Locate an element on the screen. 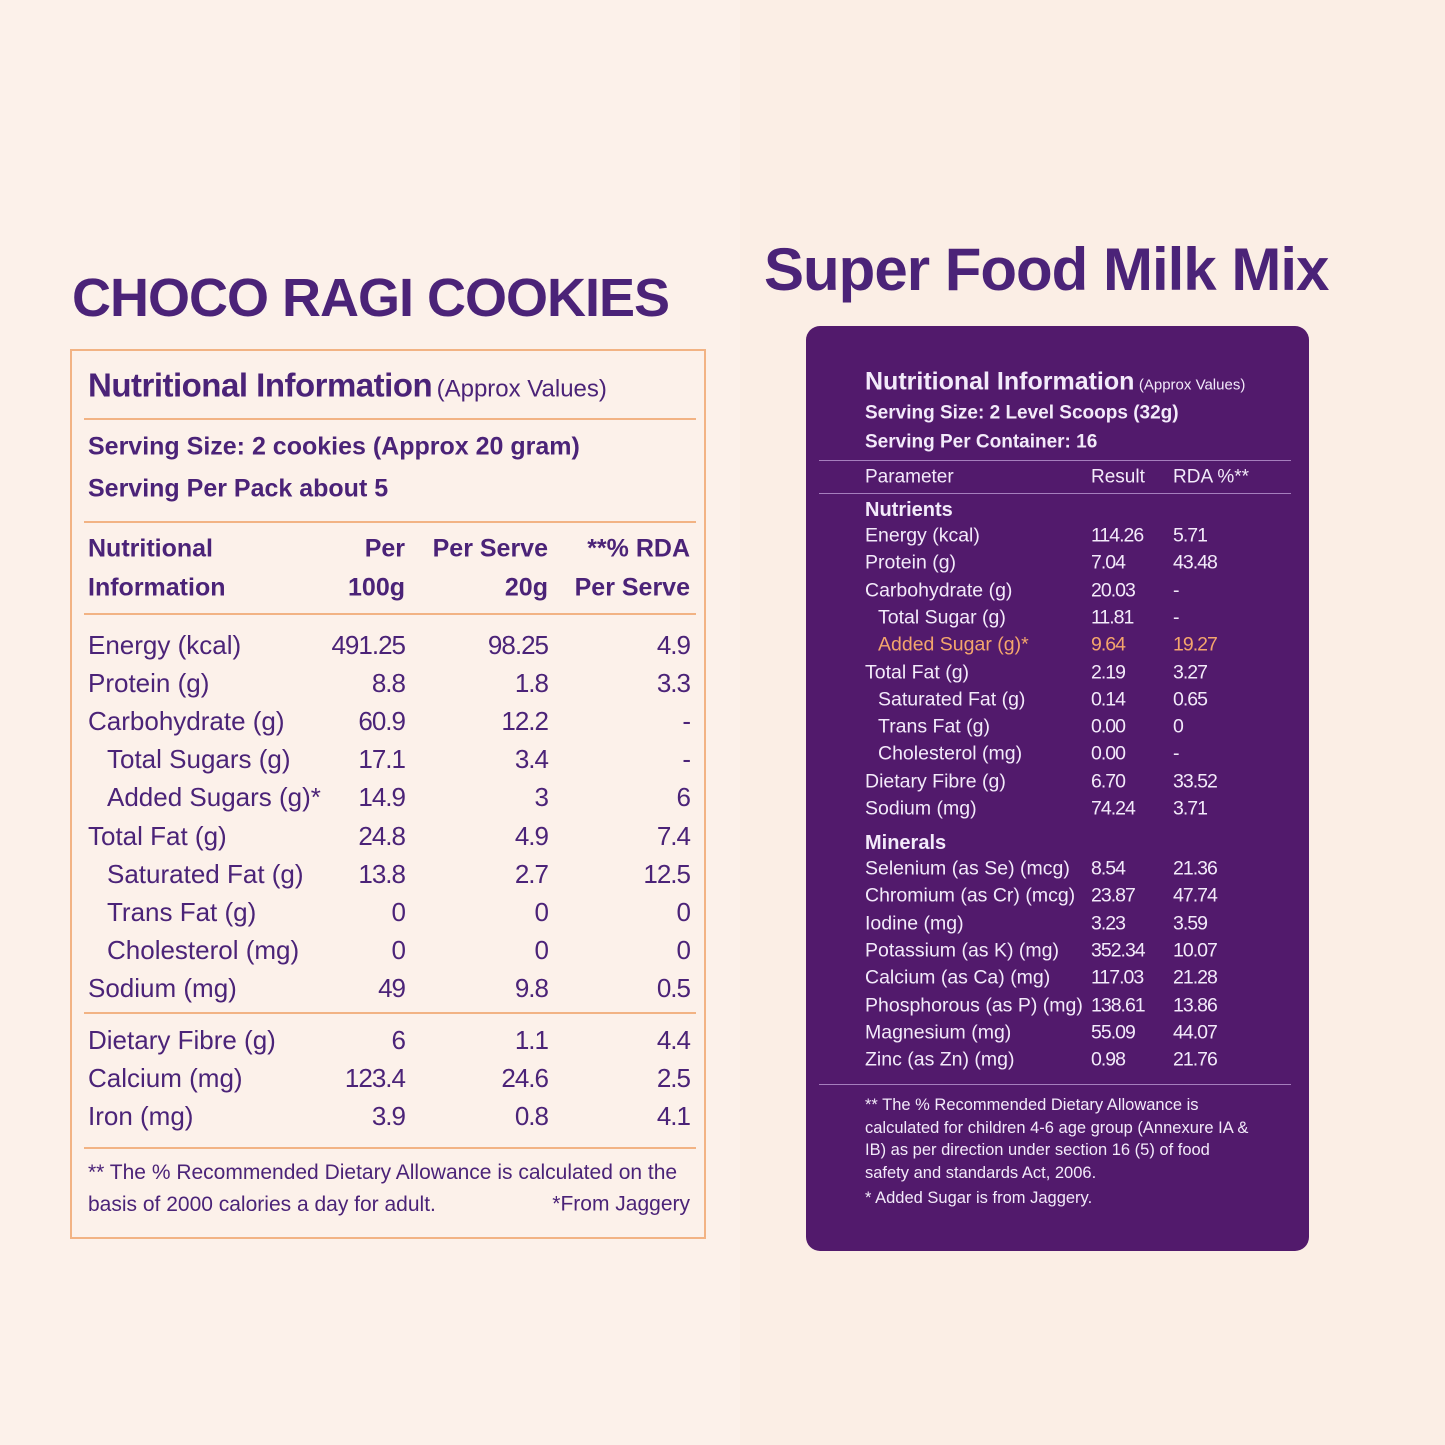 The height and width of the screenshot is (1445, 1445). cell-value: 3.4 is located at coordinates (531, 759).